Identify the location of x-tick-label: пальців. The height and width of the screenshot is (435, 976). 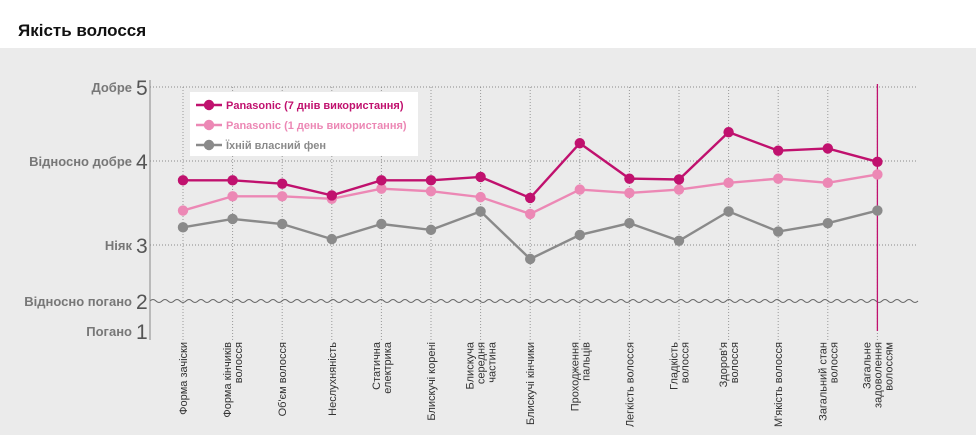
(586, 361).